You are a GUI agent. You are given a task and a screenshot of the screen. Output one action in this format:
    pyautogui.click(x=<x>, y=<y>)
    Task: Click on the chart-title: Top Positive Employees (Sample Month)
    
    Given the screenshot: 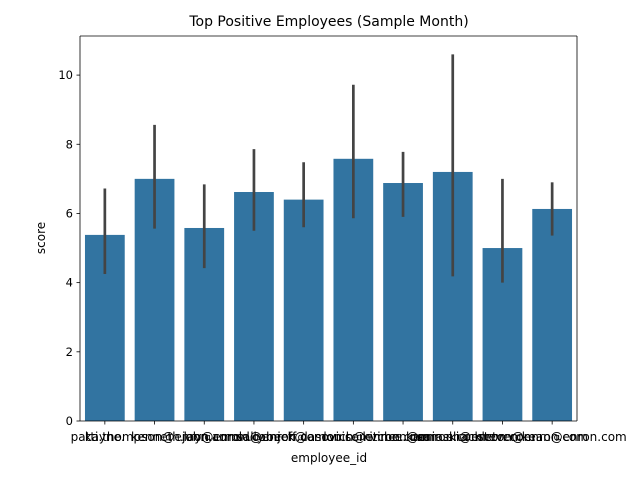 What is the action you would take?
    pyautogui.click(x=328, y=22)
    